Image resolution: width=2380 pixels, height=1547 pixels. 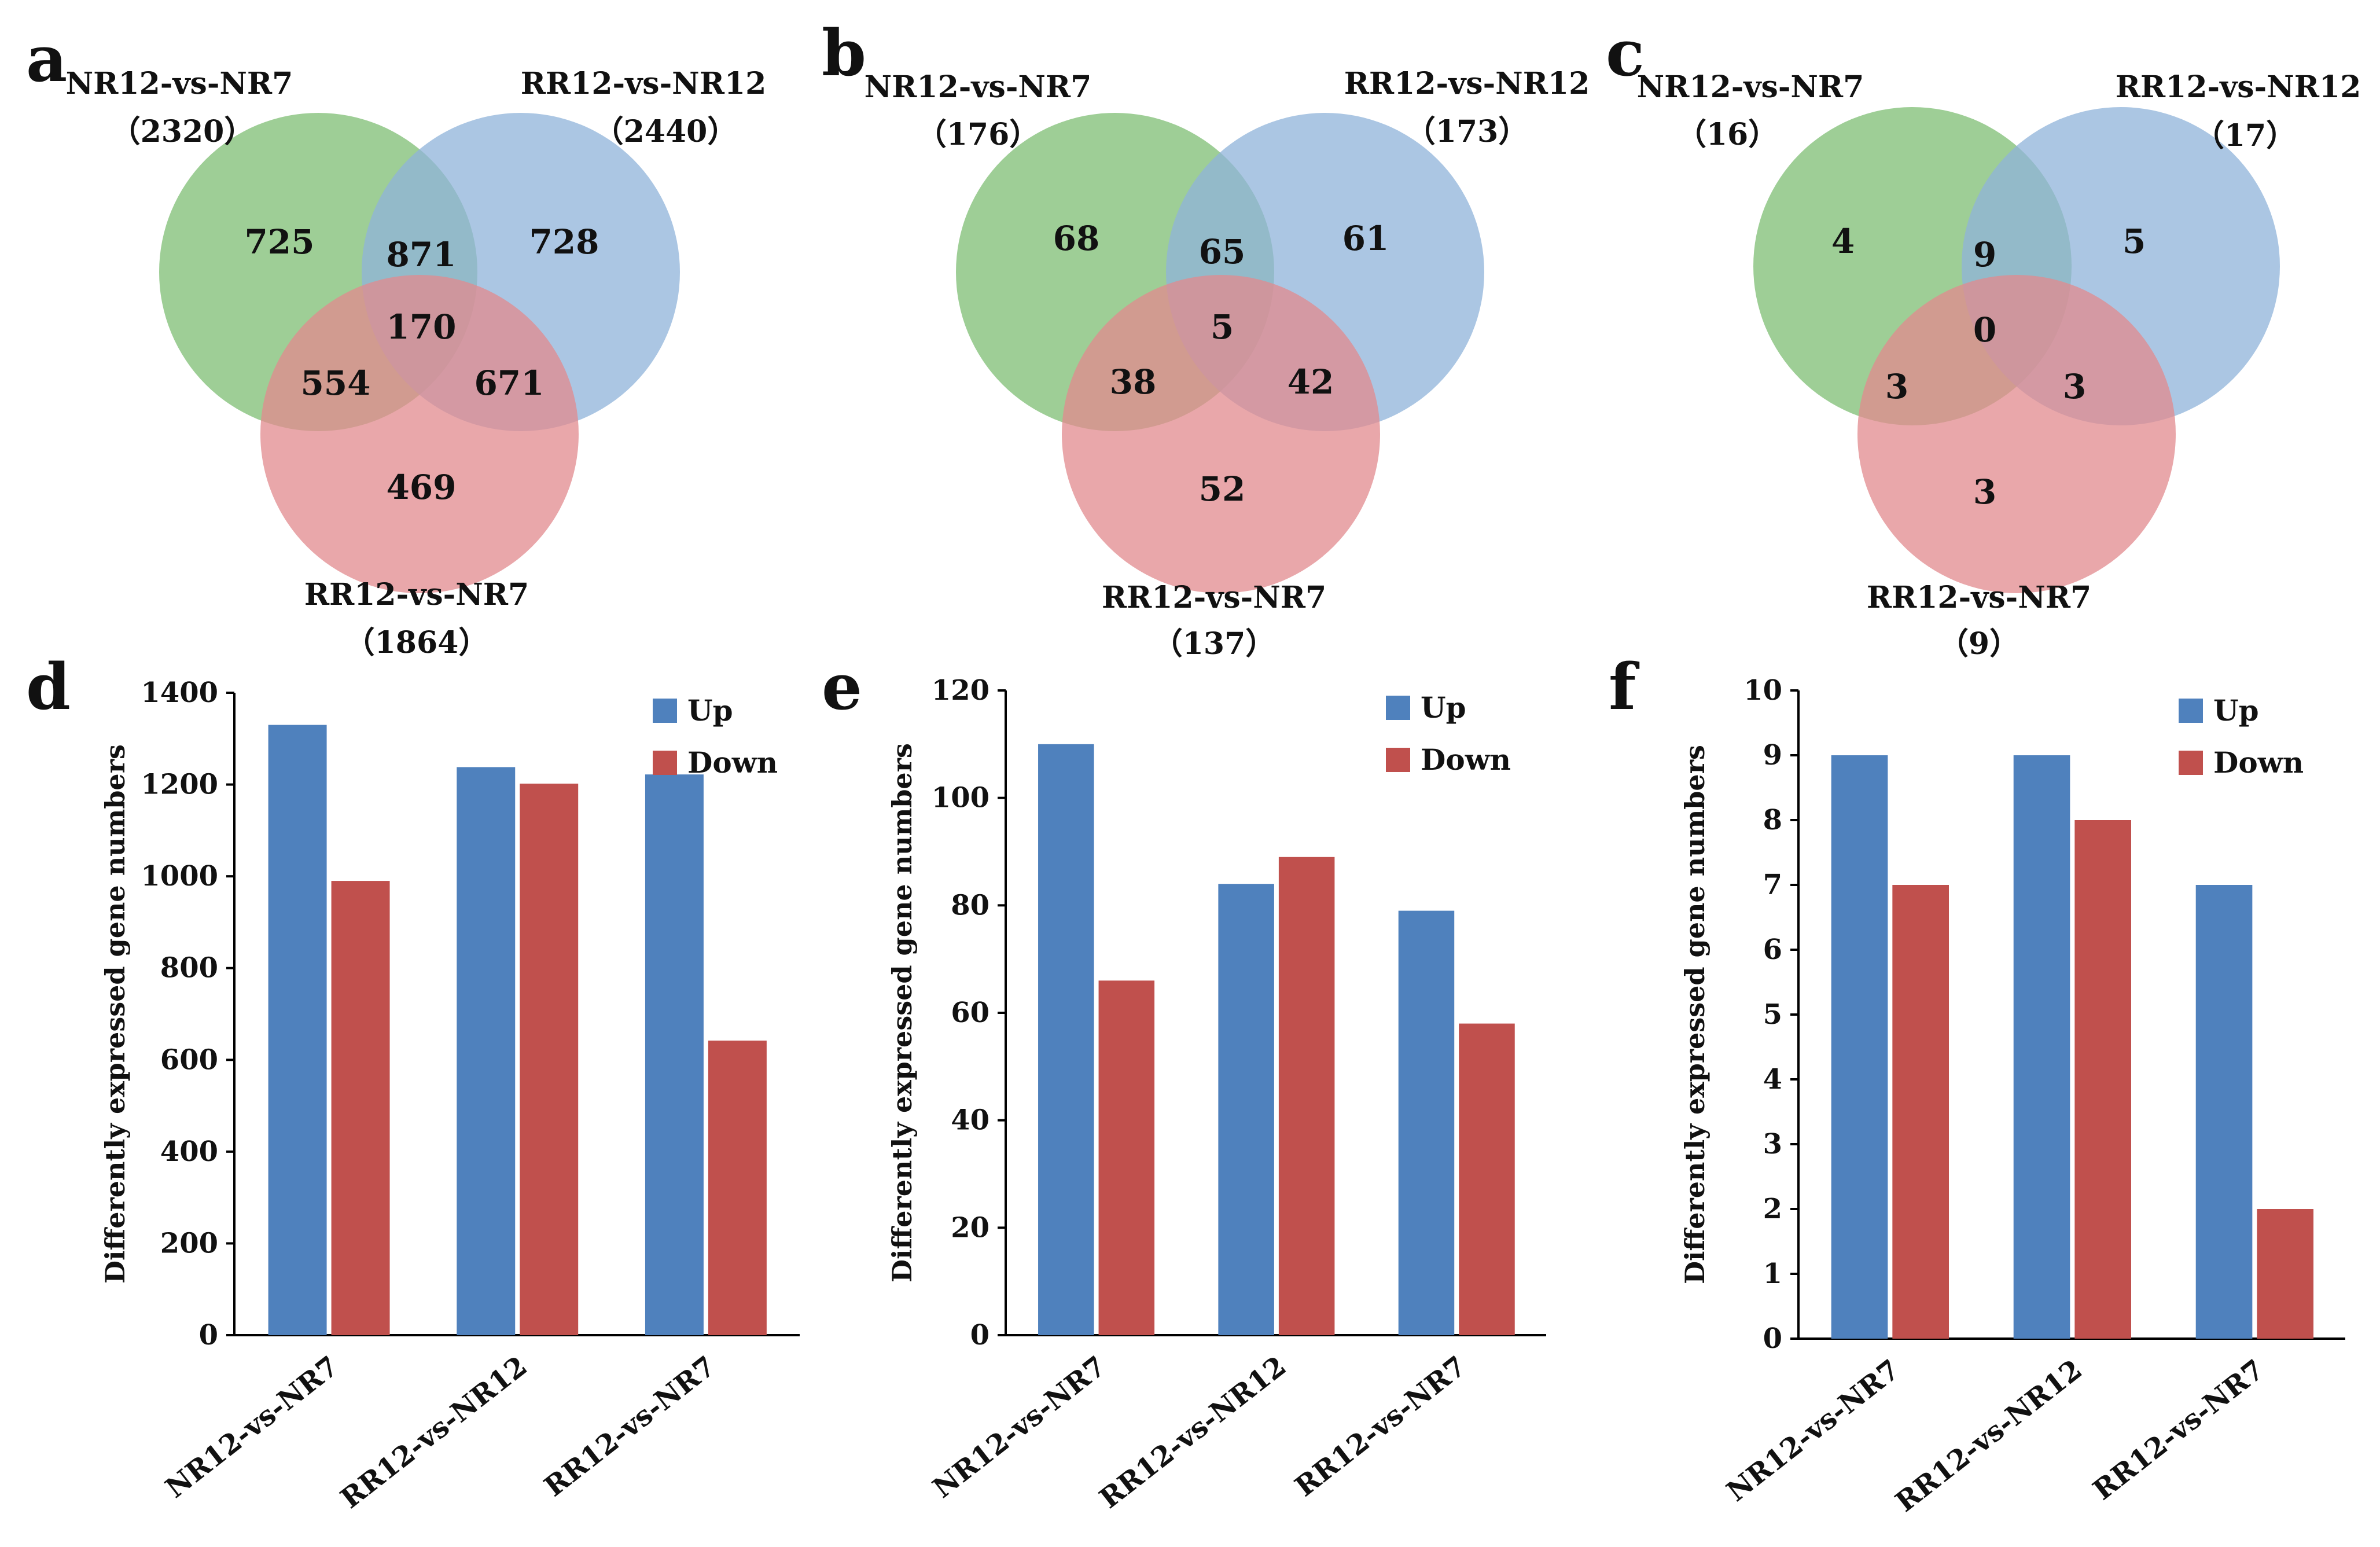 I want to click on y-tick-label: 1400, so click(x=180, y=693).